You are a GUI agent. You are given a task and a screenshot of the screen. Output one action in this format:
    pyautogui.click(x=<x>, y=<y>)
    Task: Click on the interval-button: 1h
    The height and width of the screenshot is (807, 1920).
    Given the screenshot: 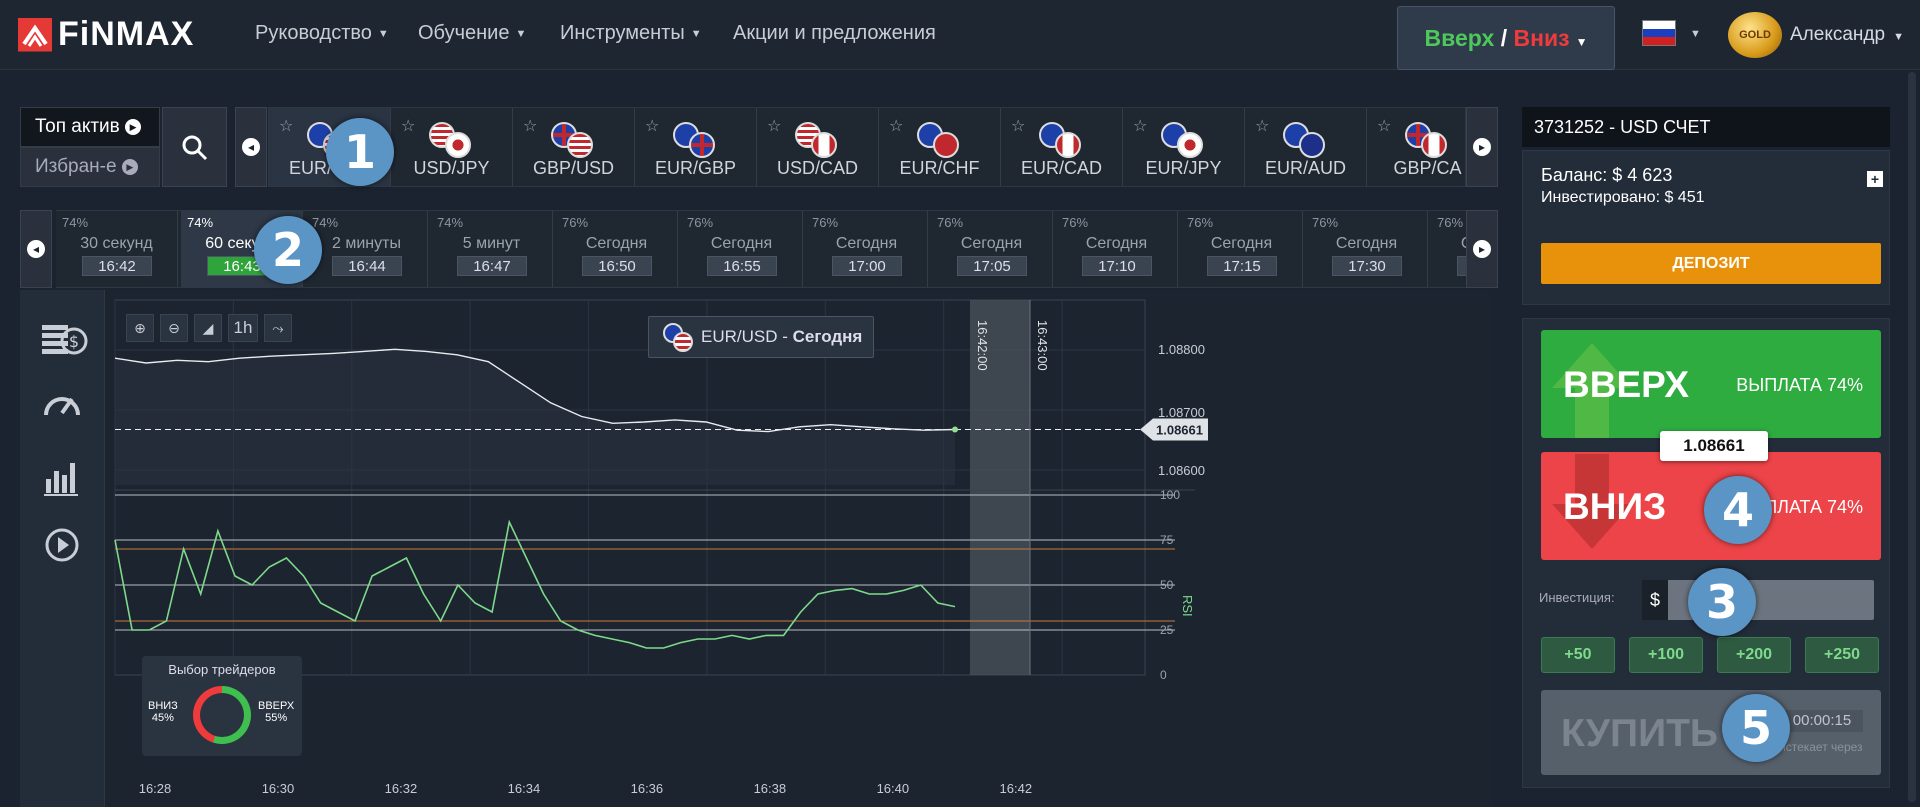 What is the action you would take?
    pyautogui.click(x=243, y=328)
    